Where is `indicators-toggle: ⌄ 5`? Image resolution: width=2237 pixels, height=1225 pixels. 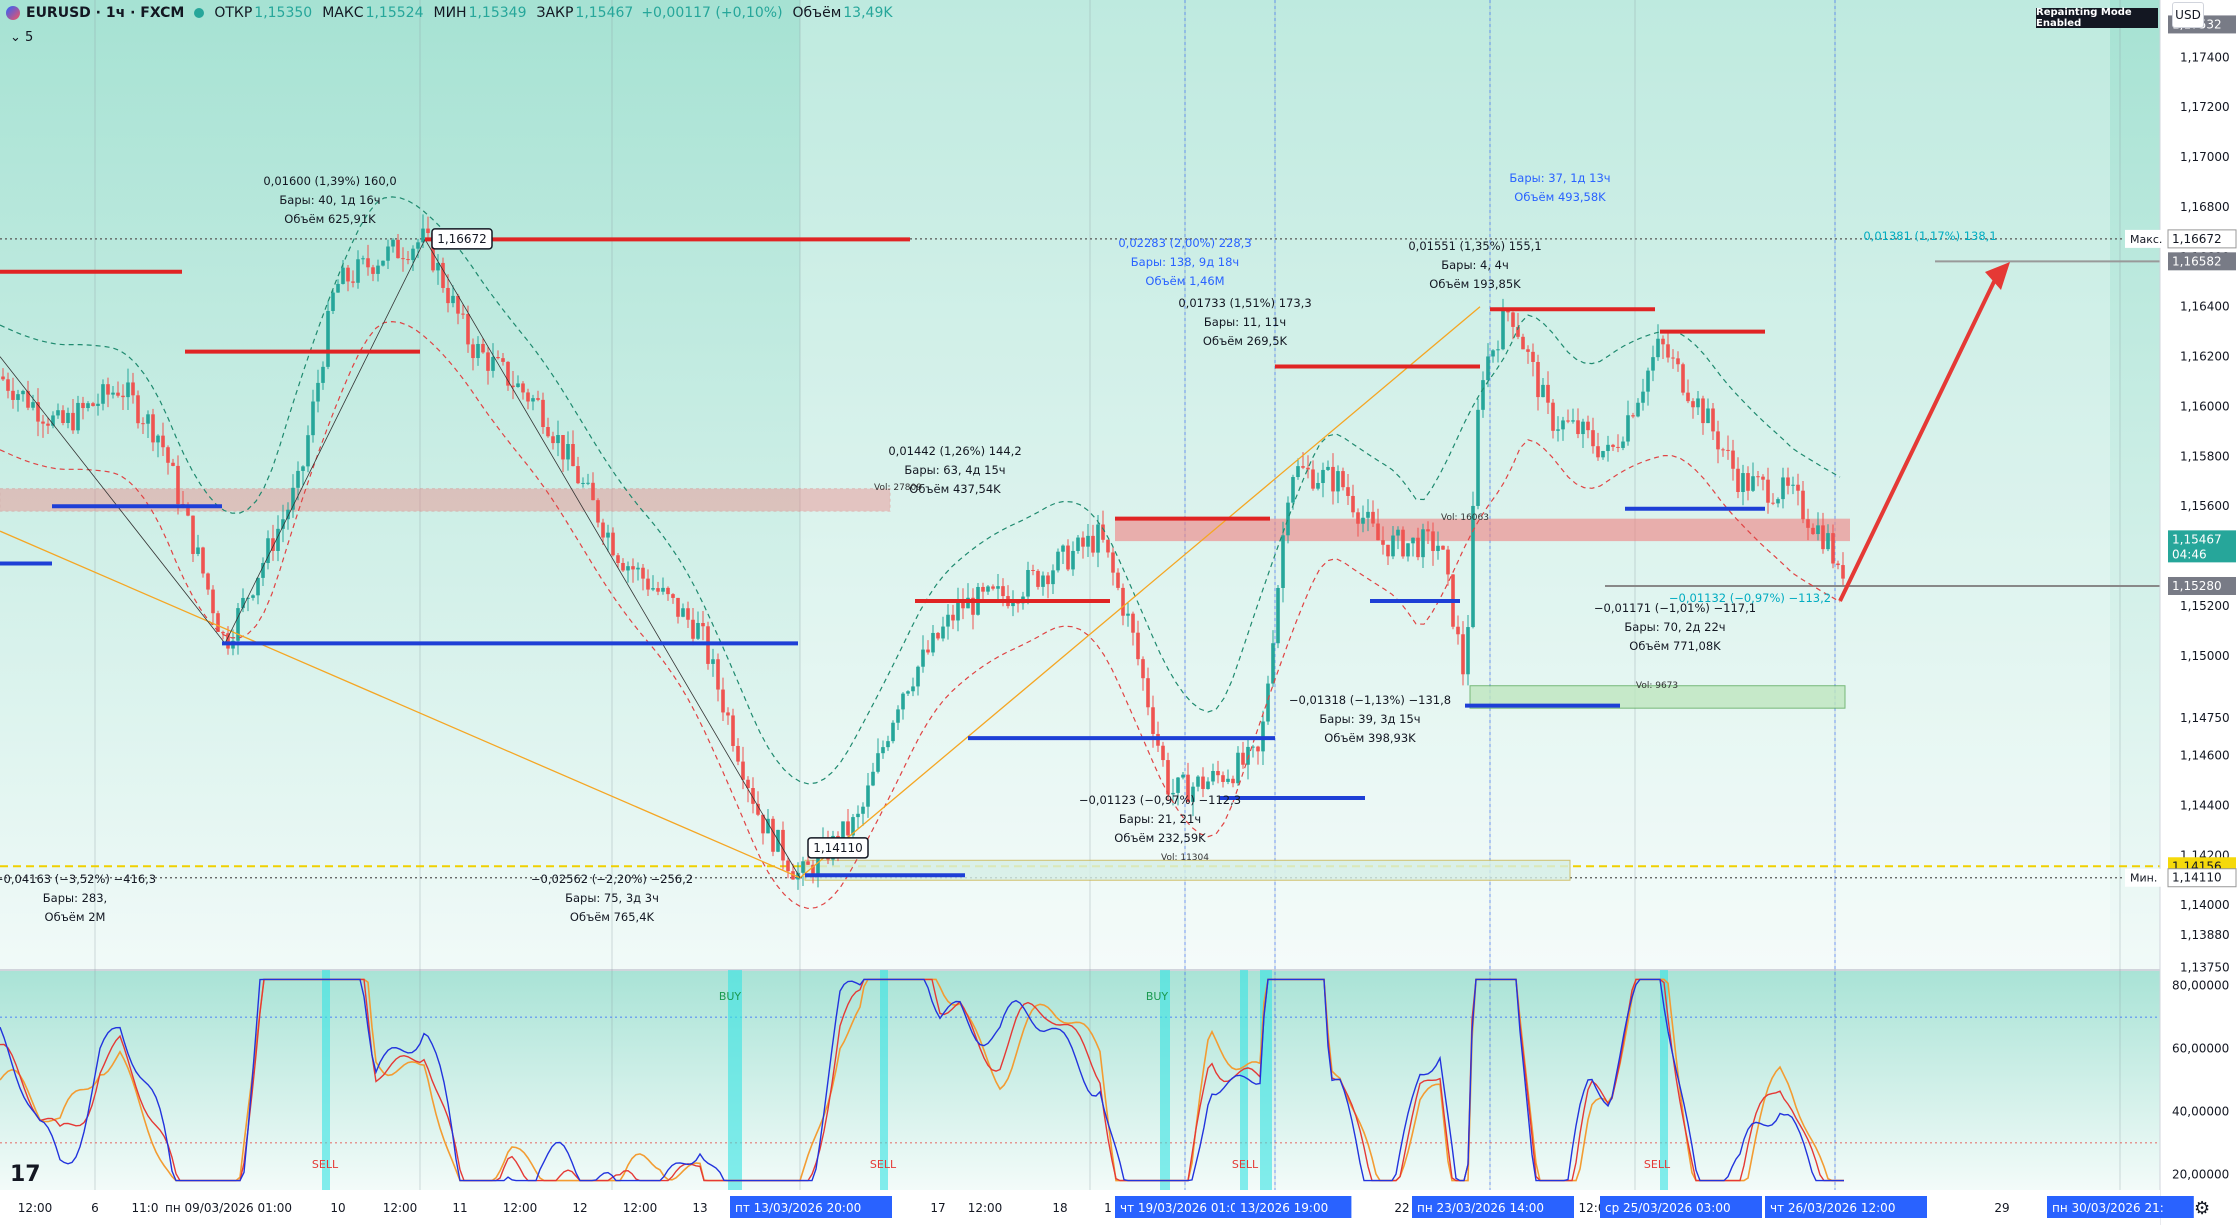
indicators-toggle: ⌄ 5 is located at coordinates (21, 37).